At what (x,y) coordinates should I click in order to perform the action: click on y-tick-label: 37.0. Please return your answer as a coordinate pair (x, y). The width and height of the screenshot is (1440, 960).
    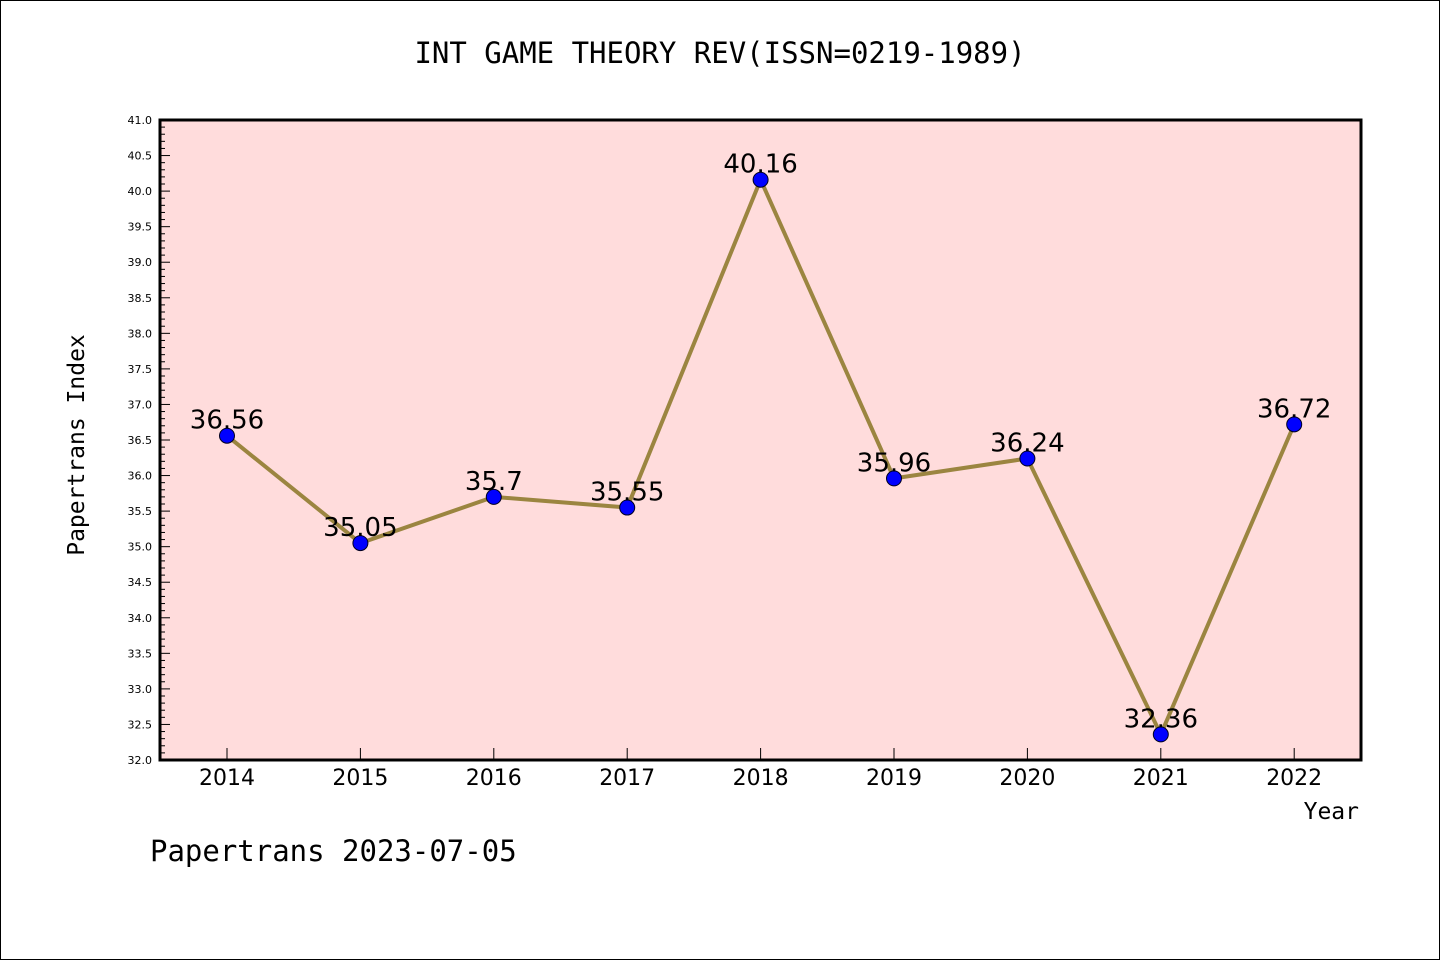
    Looking at the image, I should click on (140, 404).